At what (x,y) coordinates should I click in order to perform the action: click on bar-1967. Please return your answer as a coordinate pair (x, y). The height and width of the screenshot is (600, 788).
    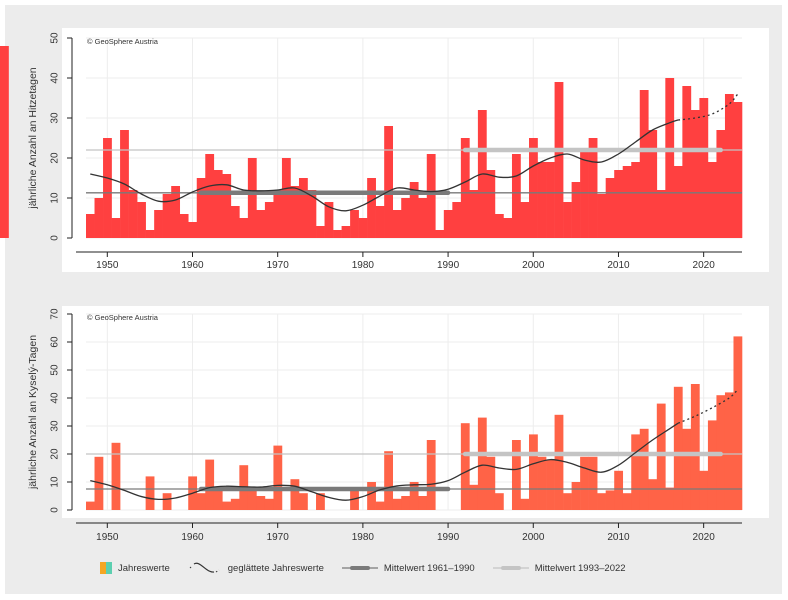
    Looking at the image, I should click on (252, 500).